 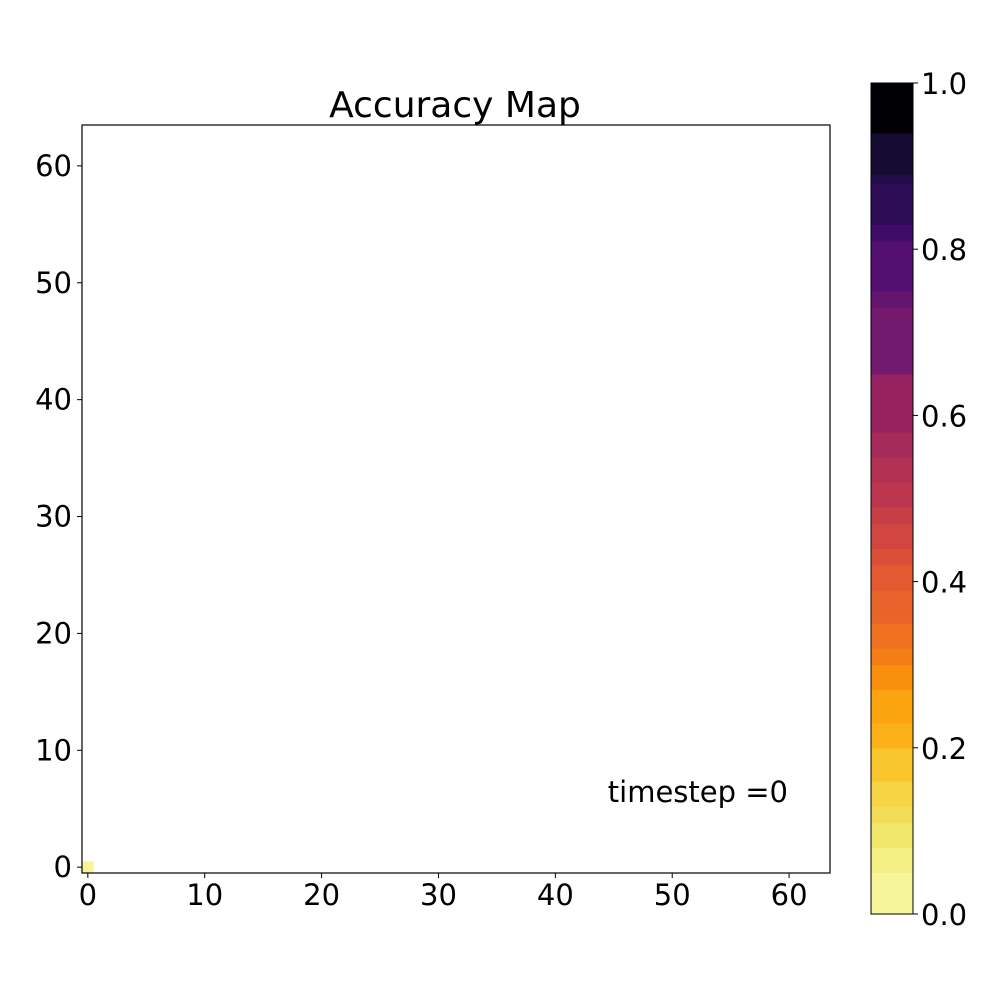 What do you see at coordinates (53, 400) in the screenshot?
I see `y-tick-label: 40` at bounding box center [53, 400].